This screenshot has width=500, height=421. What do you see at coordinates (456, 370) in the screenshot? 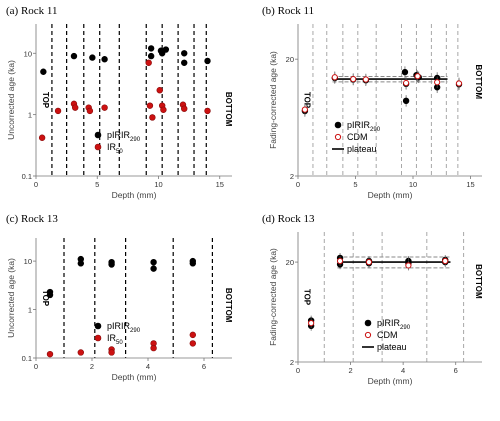
I see `x-tick-label: 6` at bounding box center [456, 370].